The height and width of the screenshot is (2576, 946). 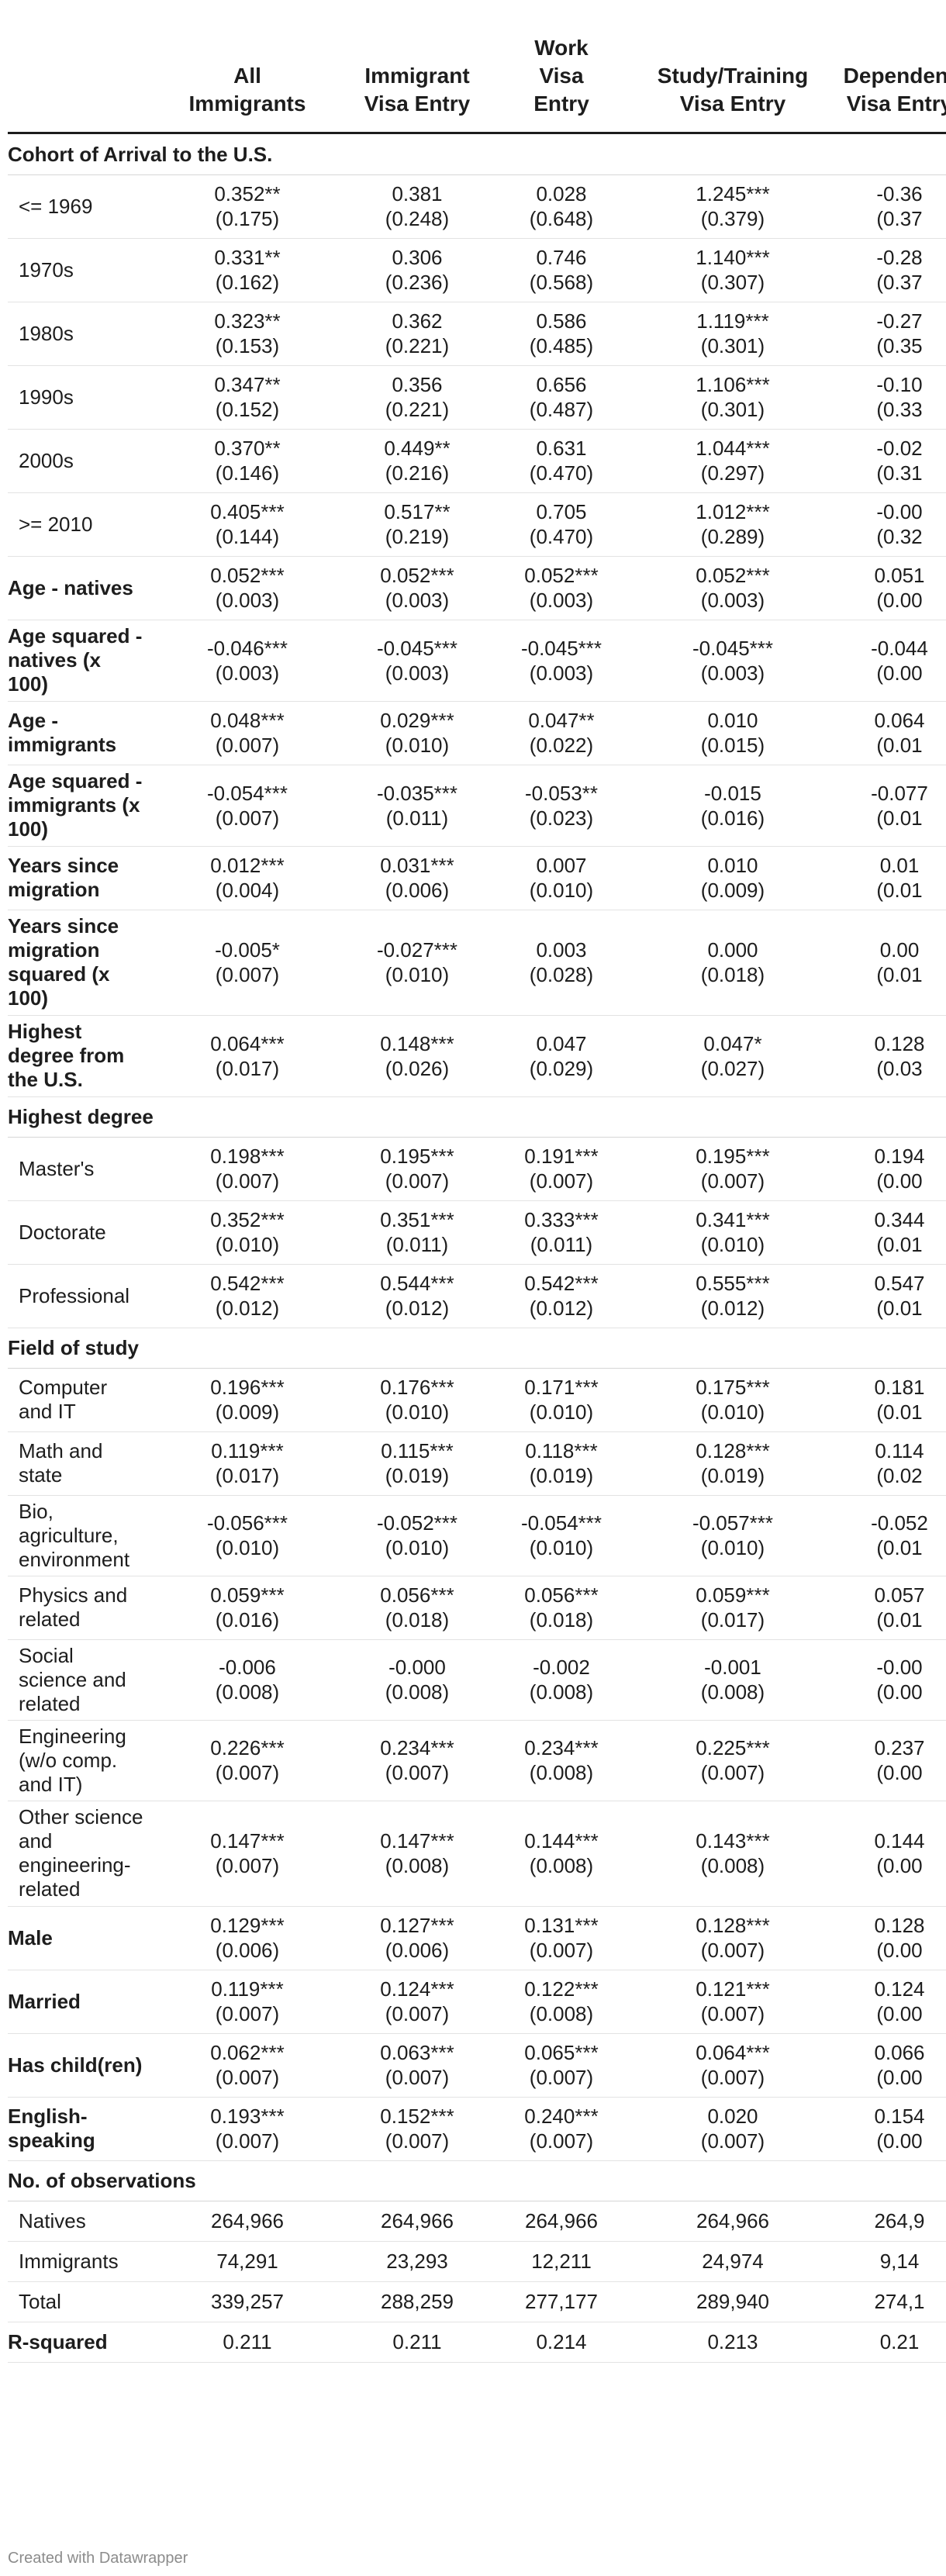 I want to click on coefficient-value: 0.063***, so click(x=417, y=2053).